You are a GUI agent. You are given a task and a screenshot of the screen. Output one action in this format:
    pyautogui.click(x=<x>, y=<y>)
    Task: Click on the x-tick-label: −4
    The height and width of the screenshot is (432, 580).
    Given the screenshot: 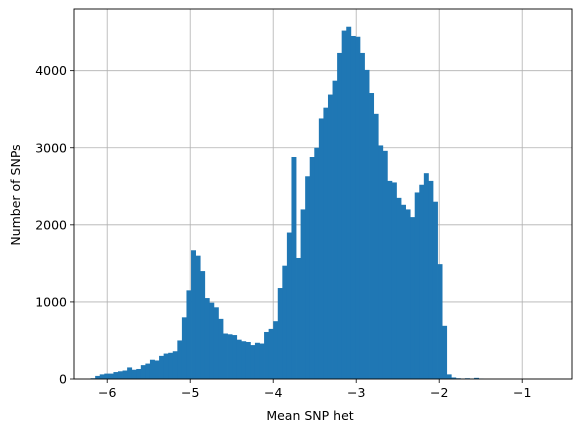 What is the action you would take?
    pyautogui.click(x=273, y=392)
    